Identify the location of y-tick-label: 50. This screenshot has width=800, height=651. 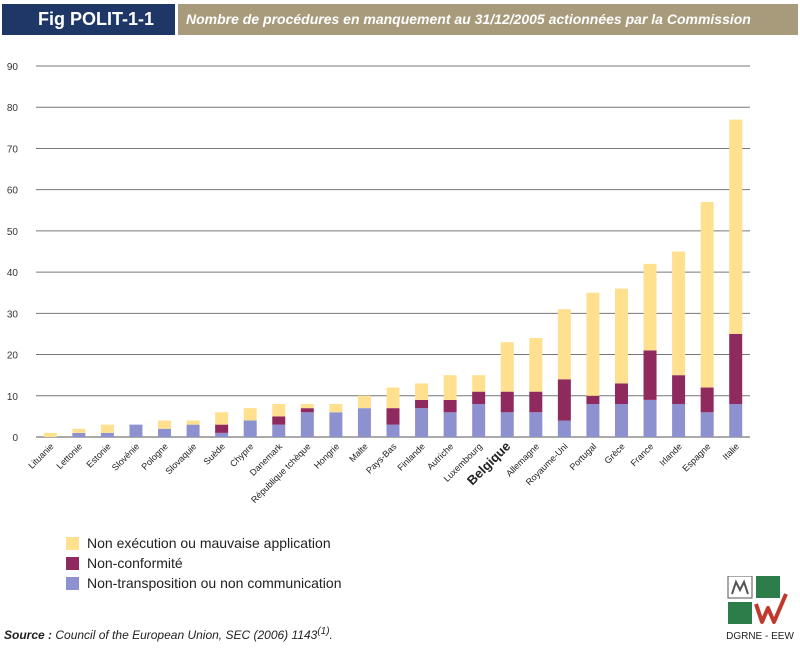
(13, 232).